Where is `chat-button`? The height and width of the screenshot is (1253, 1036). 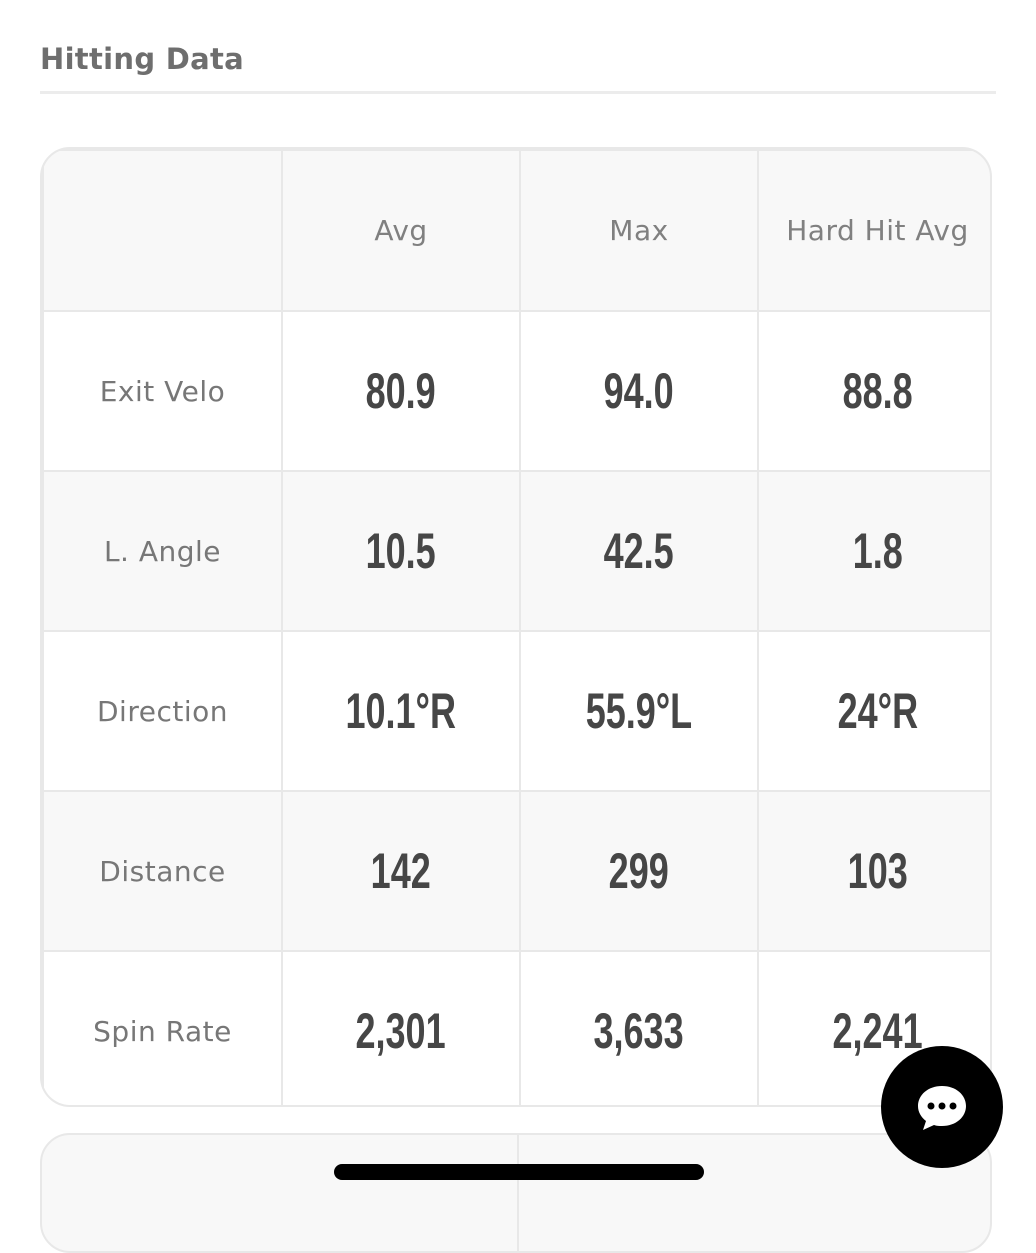 chat-button is located at coordinates (942, 1107).